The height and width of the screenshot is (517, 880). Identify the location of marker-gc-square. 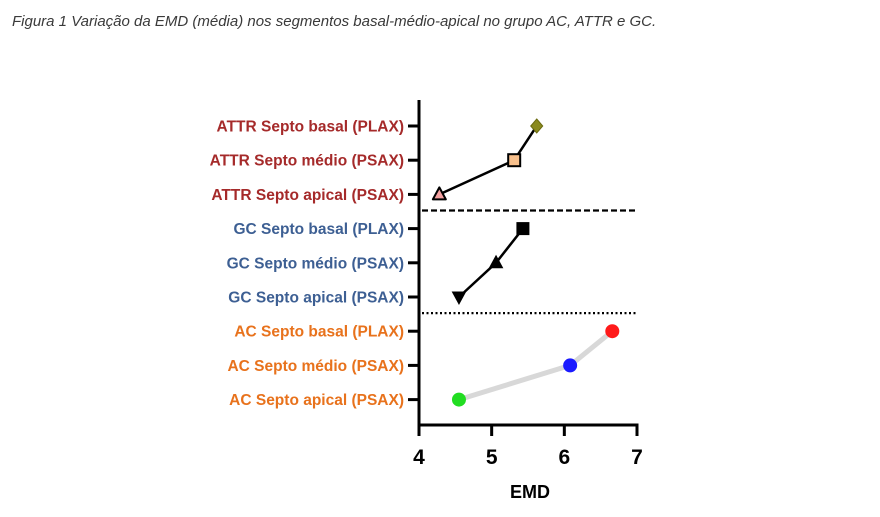
(523, 229).